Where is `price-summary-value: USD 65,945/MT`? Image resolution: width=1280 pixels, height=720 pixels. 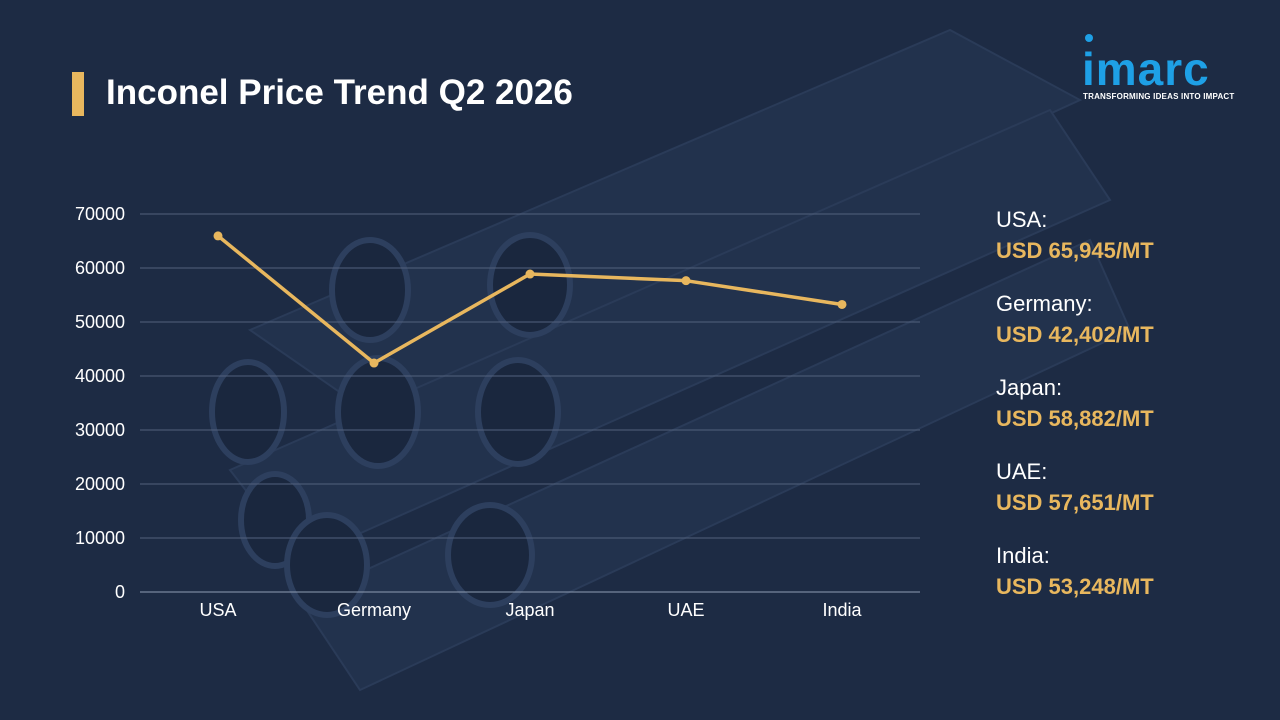
price-summary-value: USD 65,945/MT is located at coordinates (1075, 250).